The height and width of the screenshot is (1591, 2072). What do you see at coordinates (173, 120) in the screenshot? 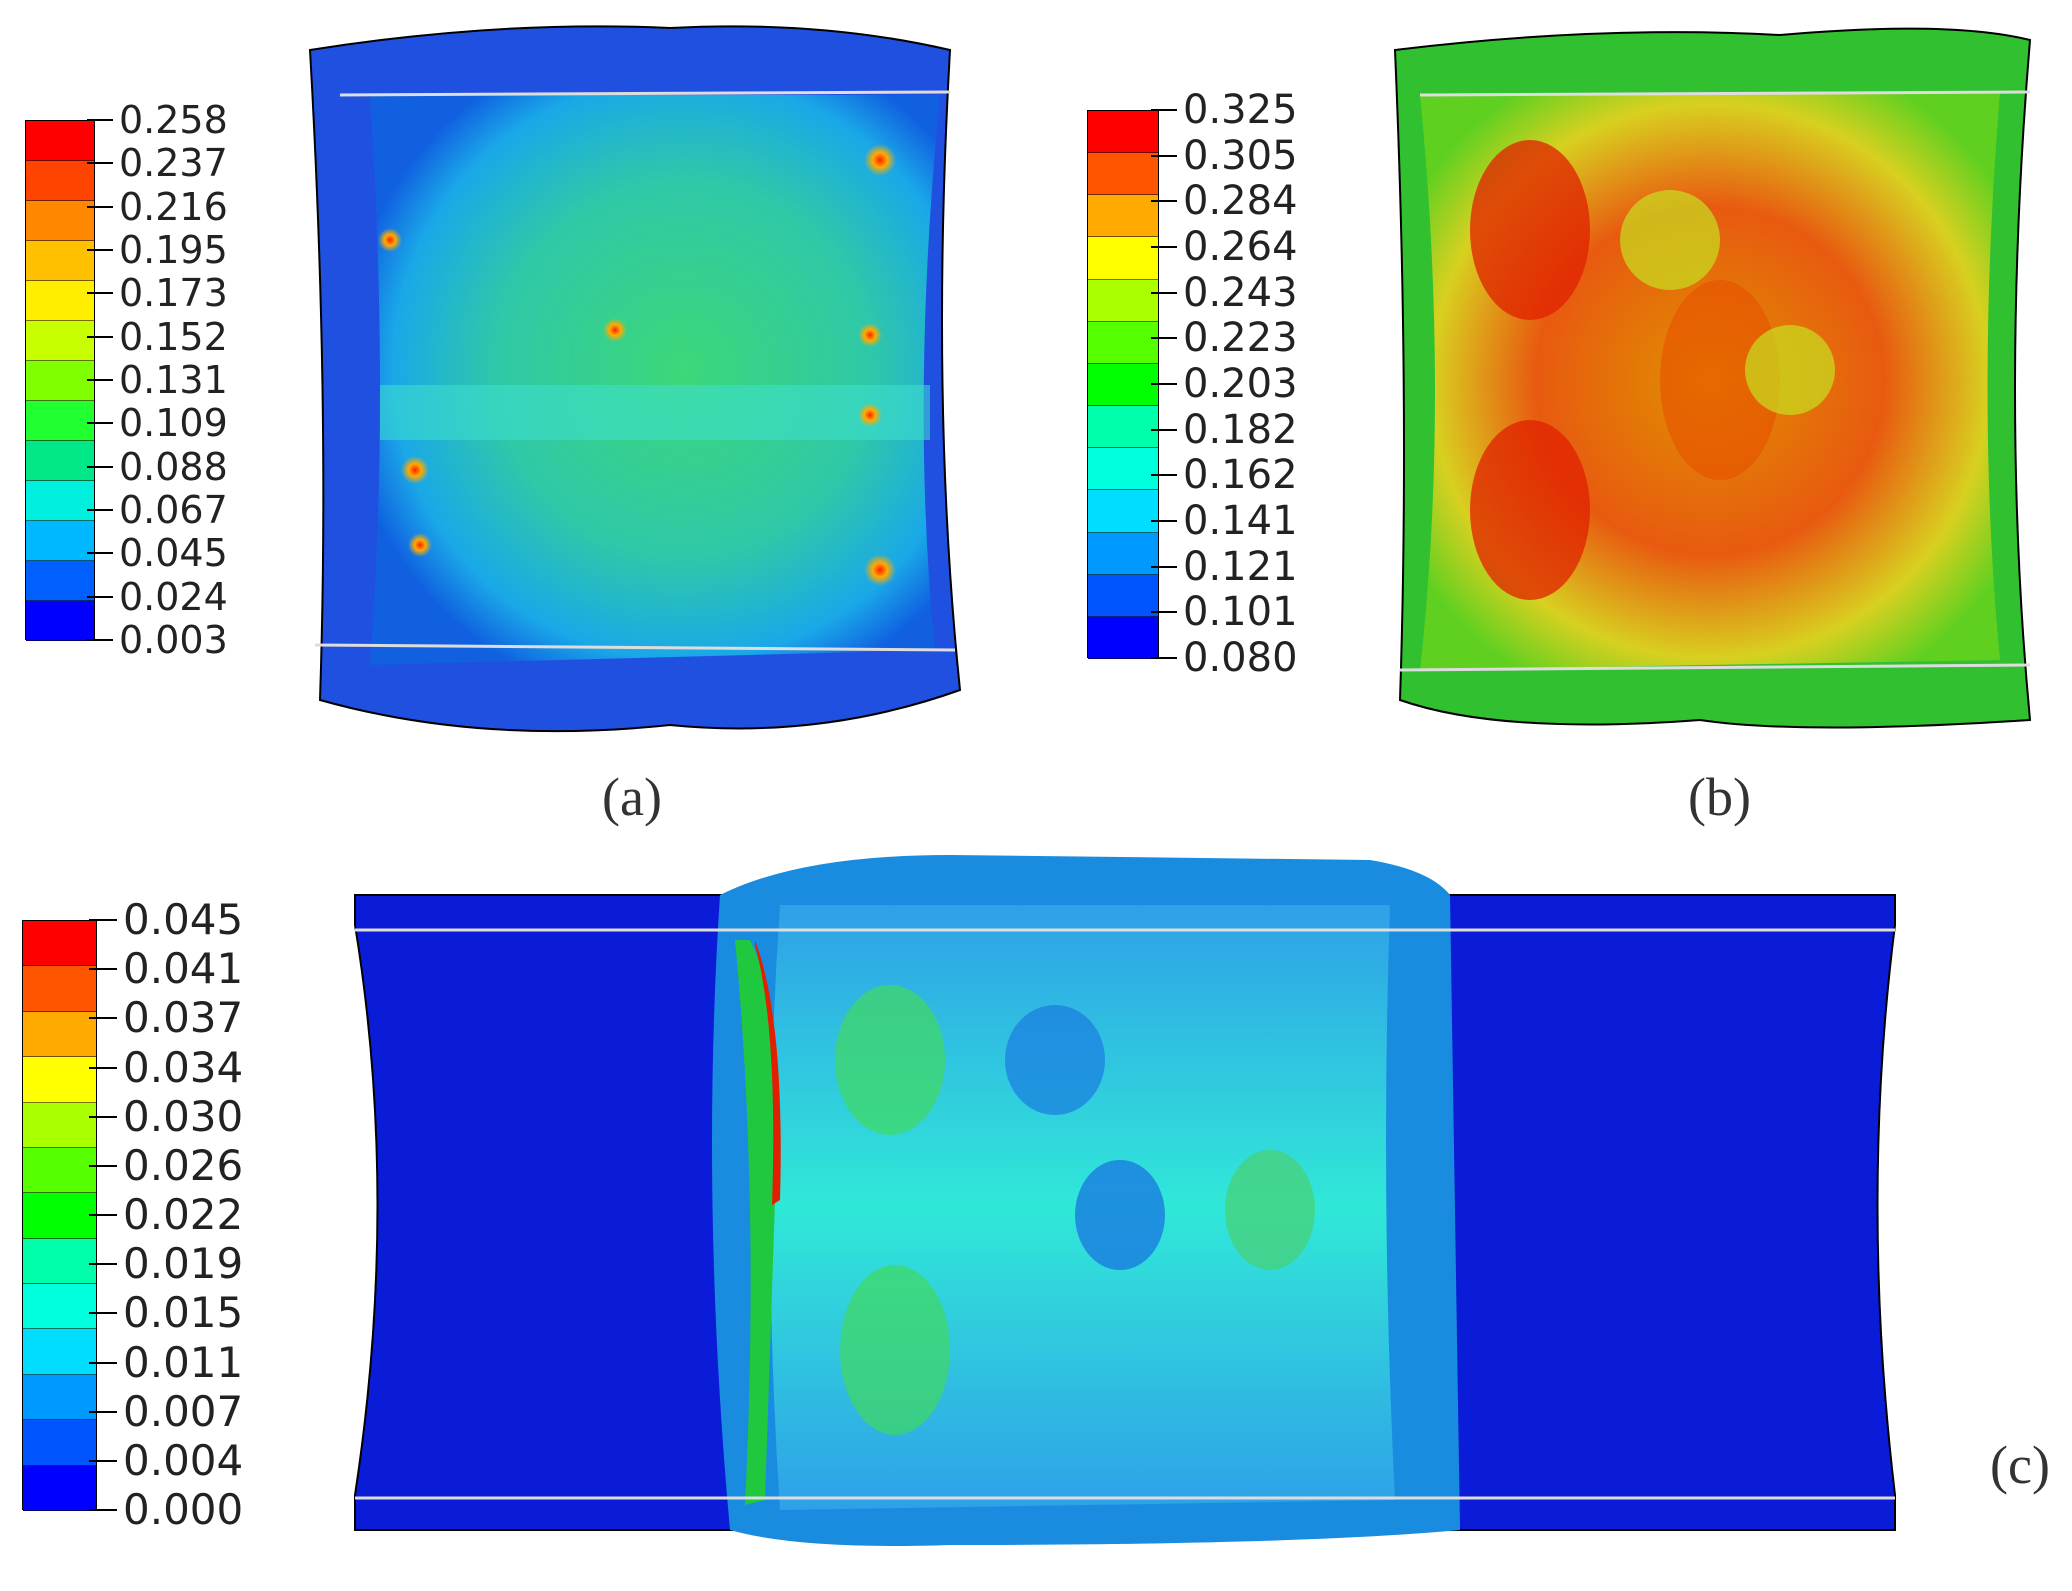
I see `legend-a-label-0: 0.258` at bounding box center [173, 120].